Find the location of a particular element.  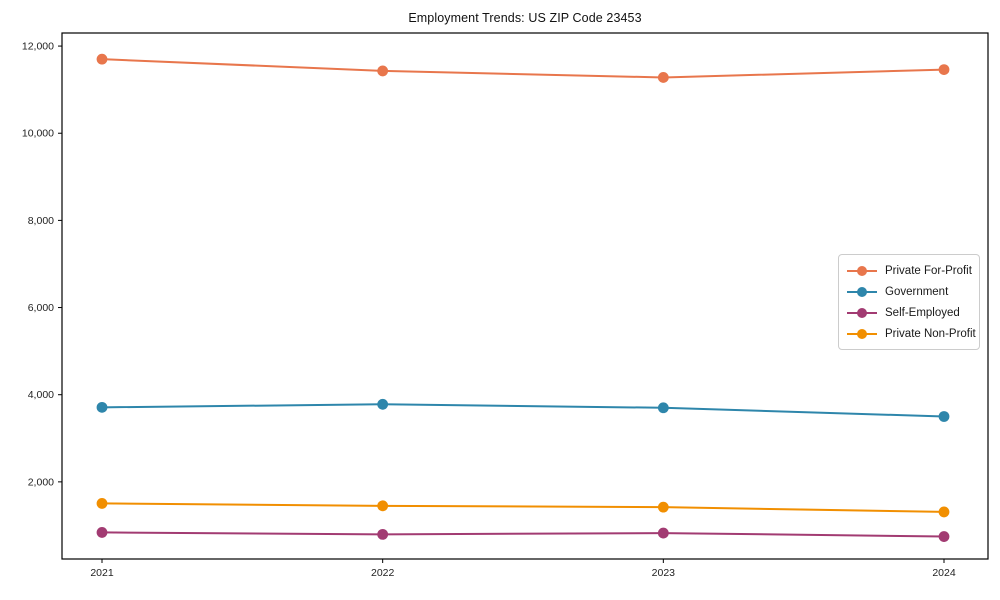

series-line-private-non-profit is located at coordinates (523, 507).